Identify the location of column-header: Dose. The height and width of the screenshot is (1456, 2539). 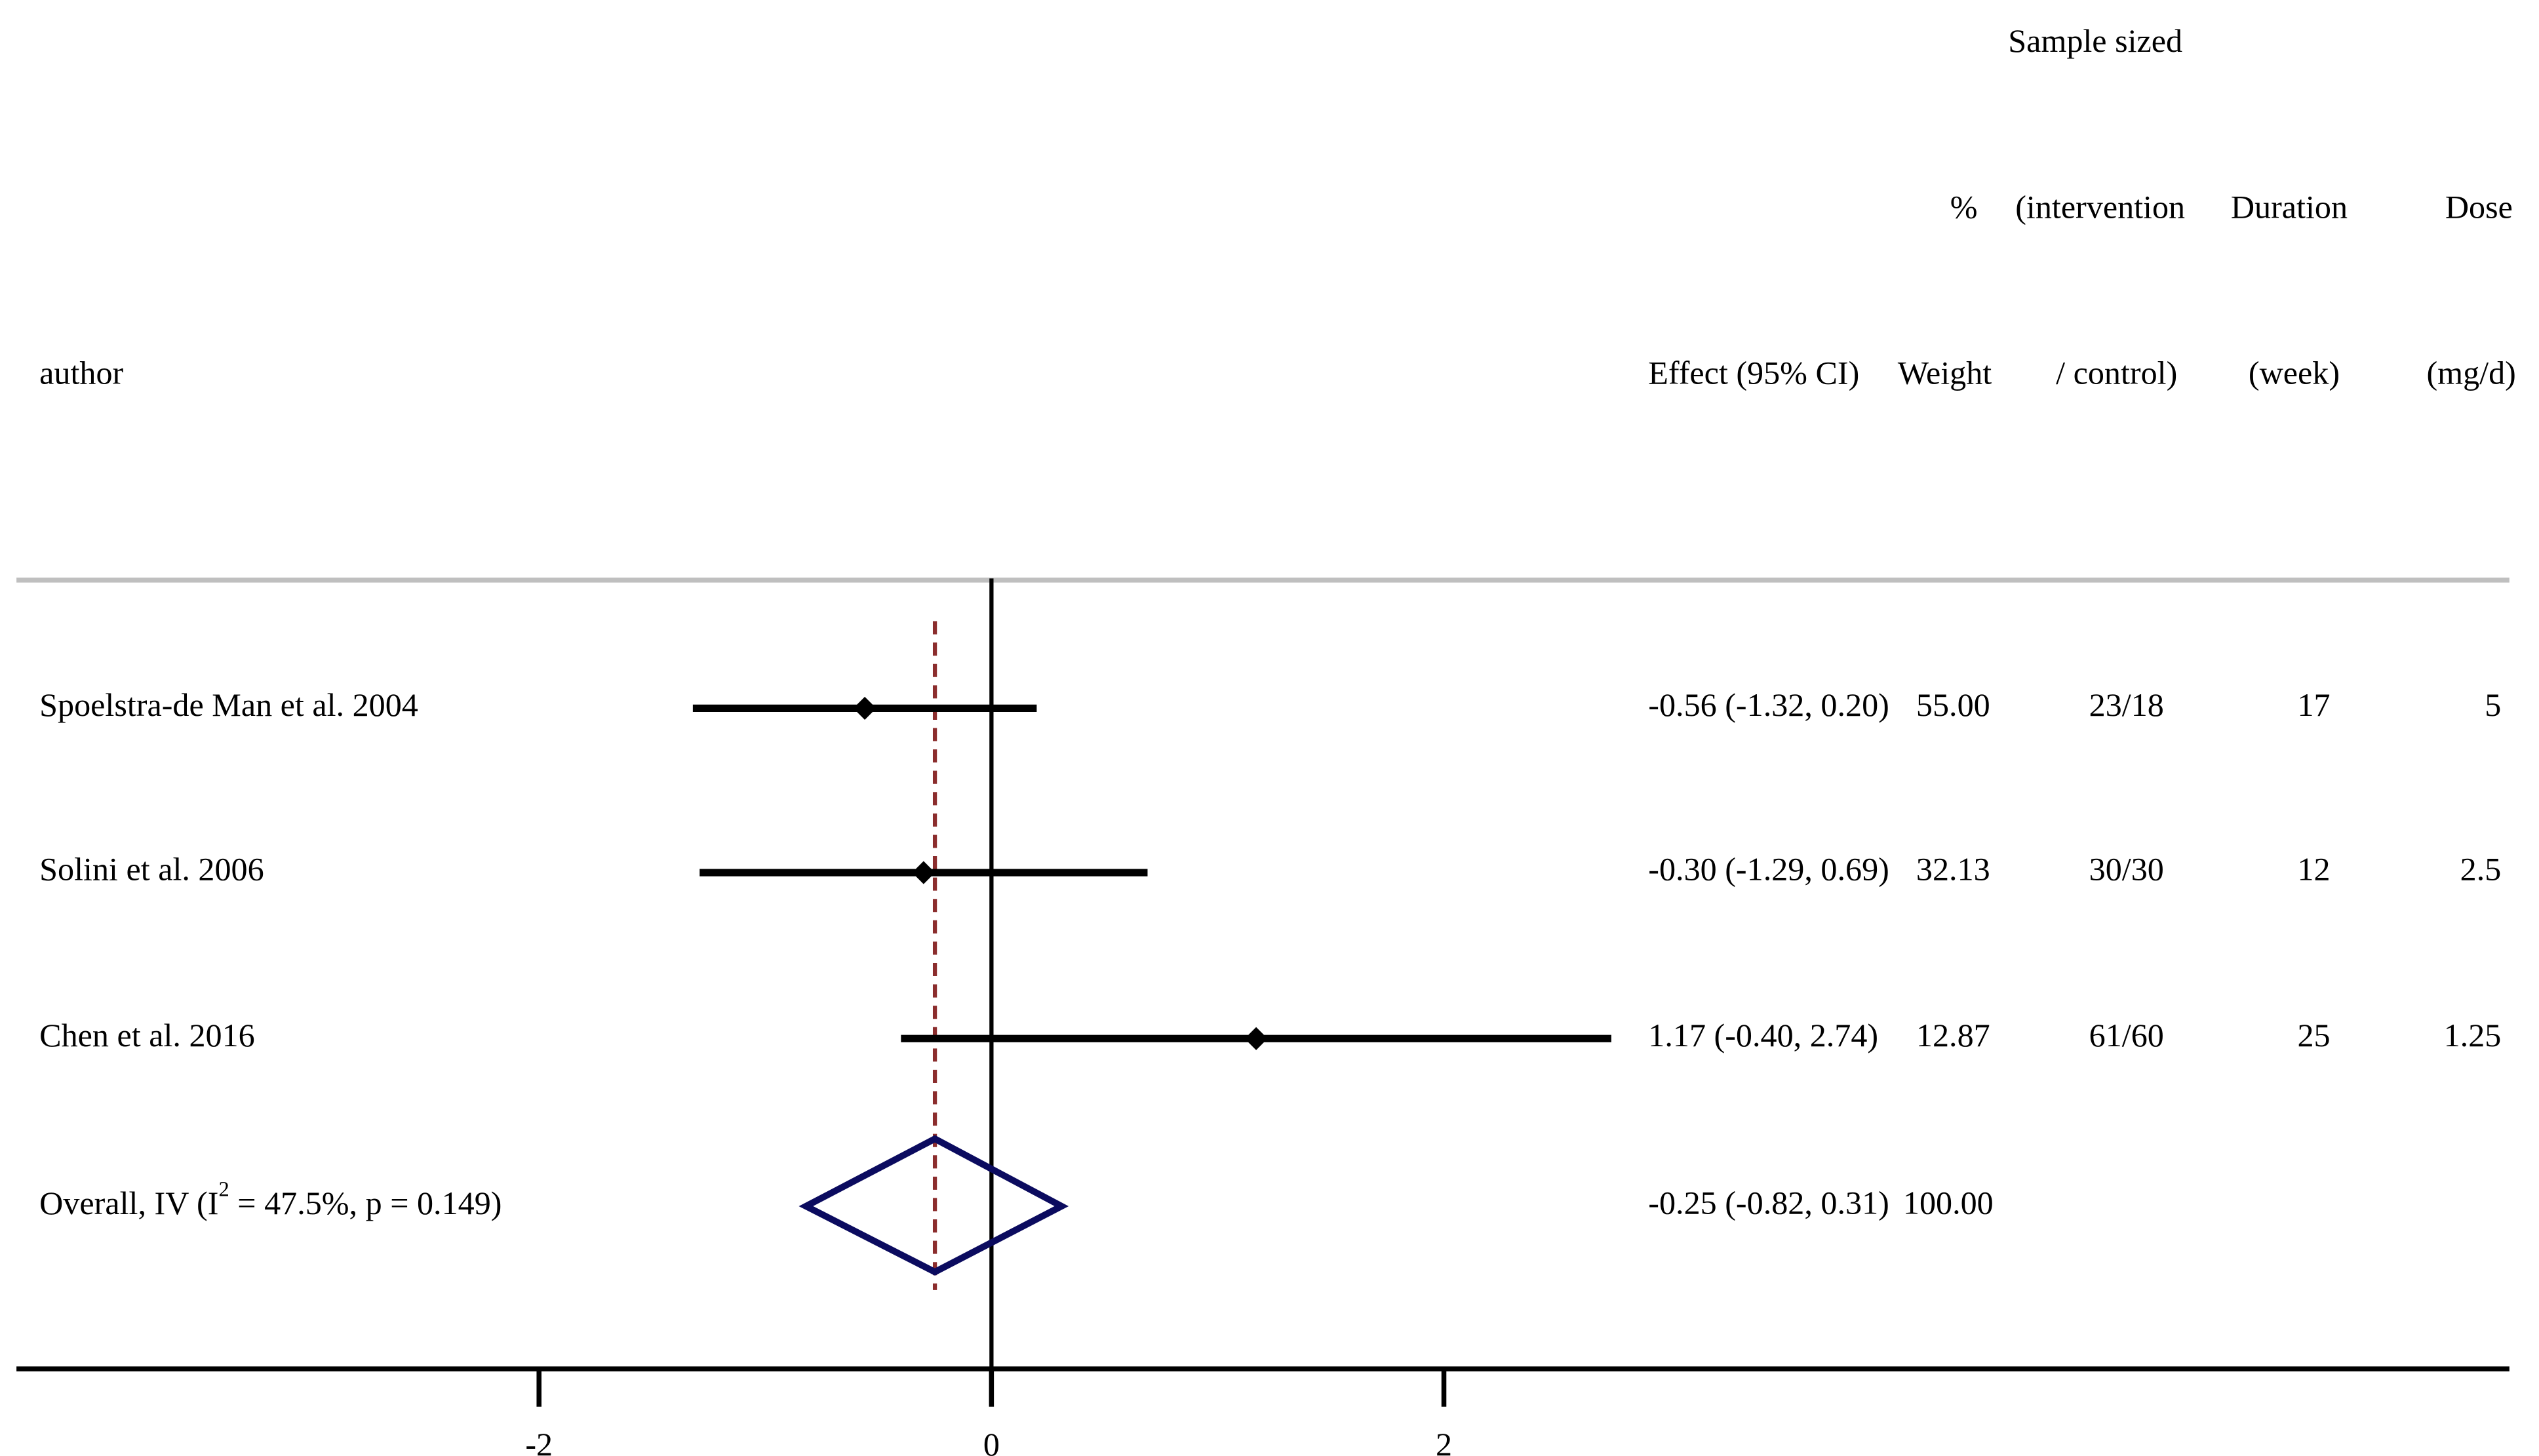
(2479, 206).